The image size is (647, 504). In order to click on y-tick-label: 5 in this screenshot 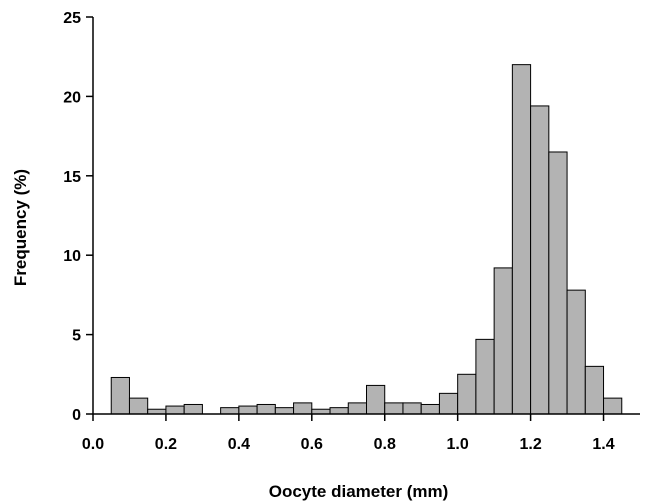, I will do `click(76, 336)`.